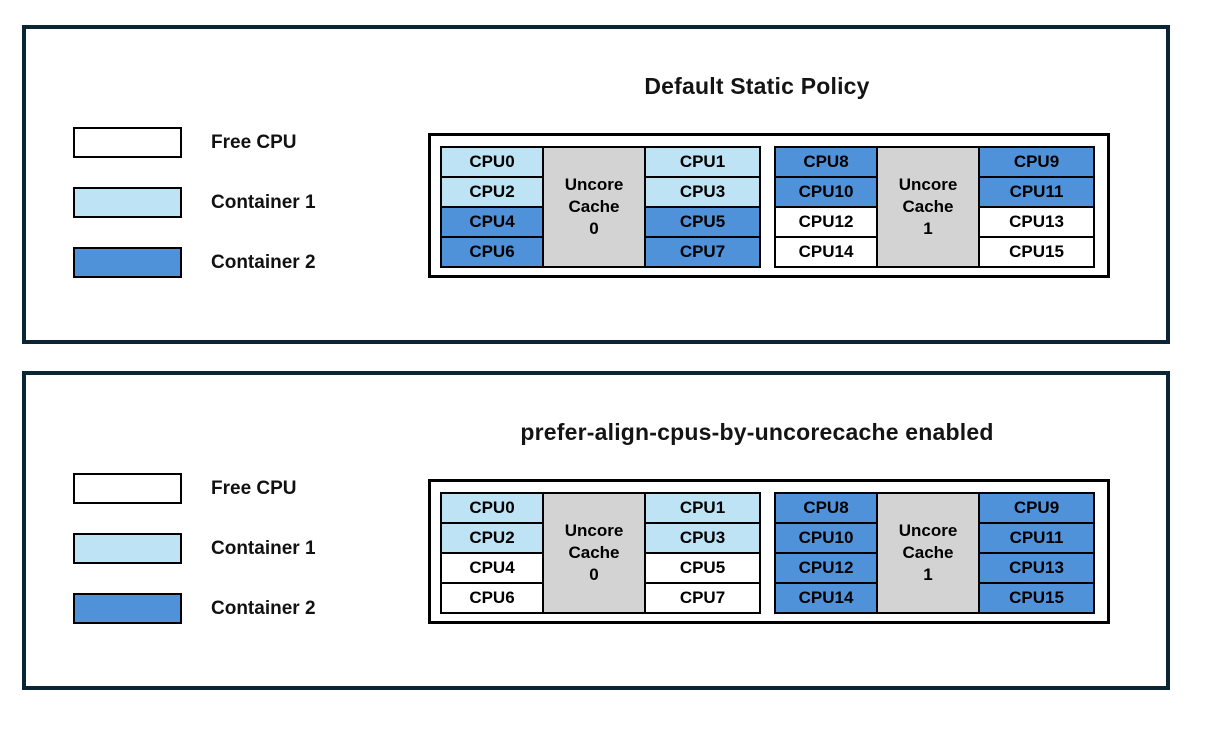 This screenshot has height=730, width=1205. Describe the element at coordinates (757, 86) in the screenshot. I see `panel-title: Default Static Policy` at that location.